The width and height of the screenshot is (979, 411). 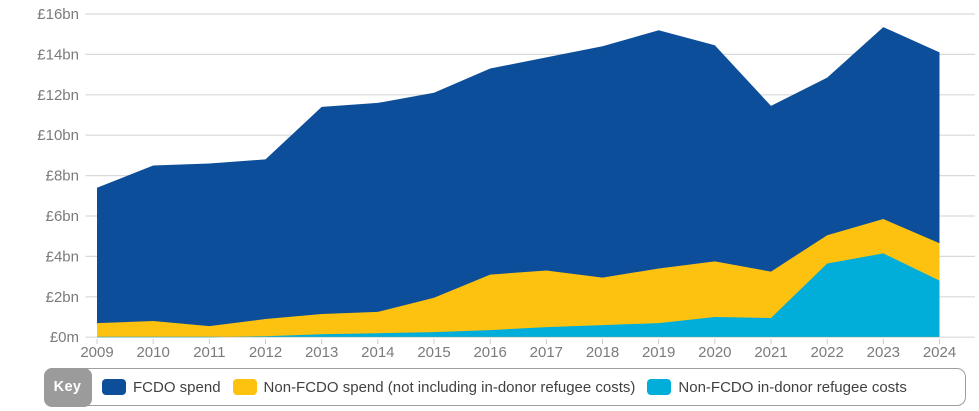 What do you see at coordinates (658, 352) in the screenshot?
I see `x-tick-label: 2019` at bounding box center [658, 352].